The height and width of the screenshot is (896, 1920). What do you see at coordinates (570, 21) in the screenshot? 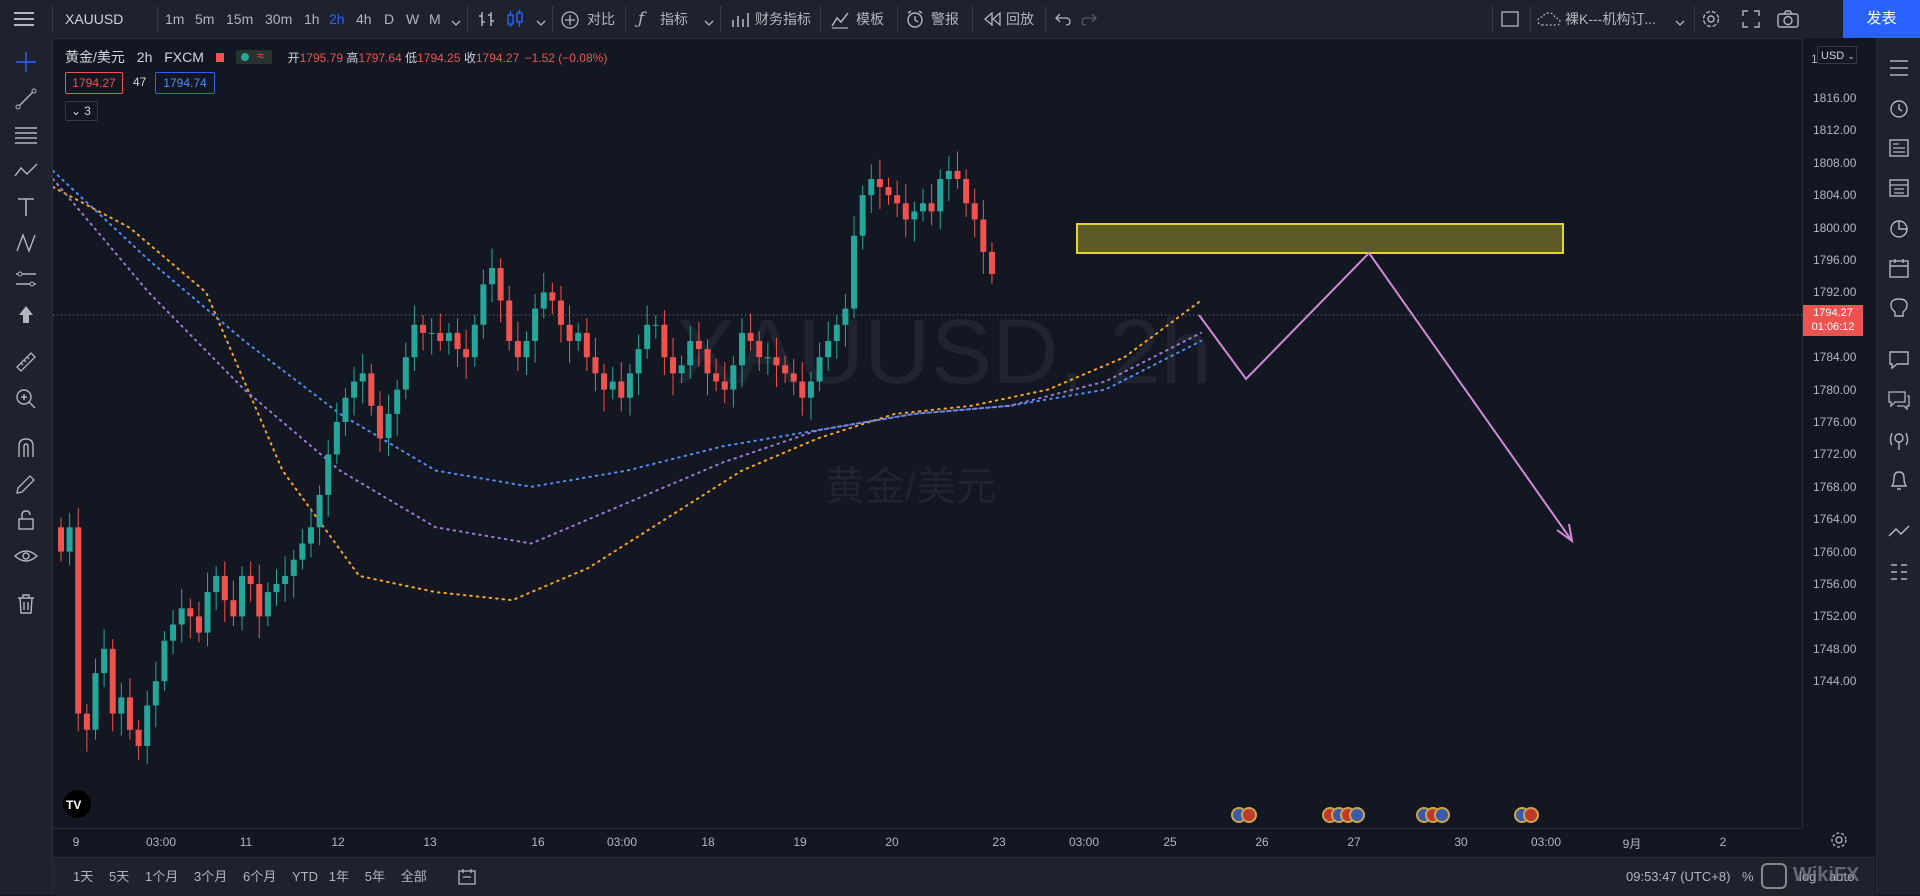
I see `plus-circle-icon` at bounding box center [570, 21].